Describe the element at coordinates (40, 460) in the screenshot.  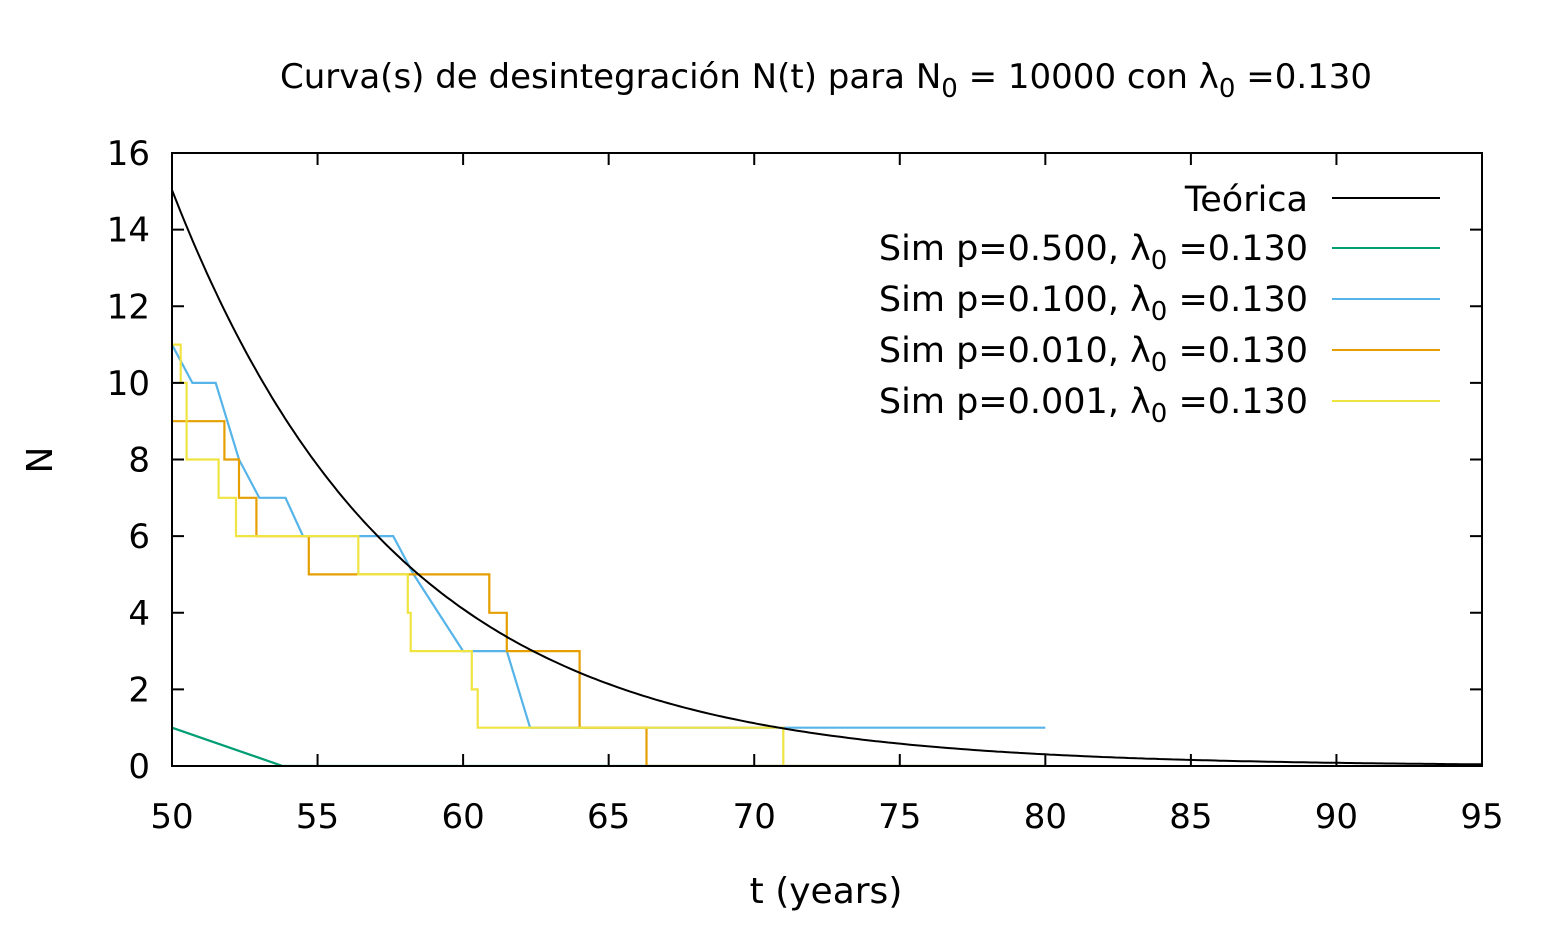
I see `y-axis-label: N` at that location.